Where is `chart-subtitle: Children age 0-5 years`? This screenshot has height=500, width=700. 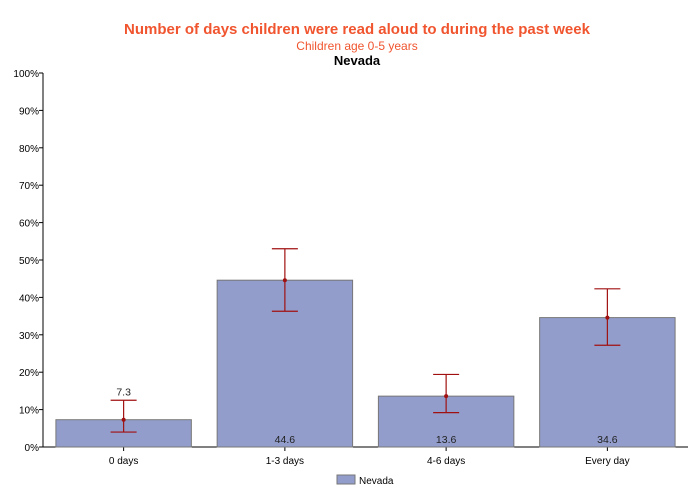 chart-subtitle: Children age 0-5 years is located at coordinates (356, 46).